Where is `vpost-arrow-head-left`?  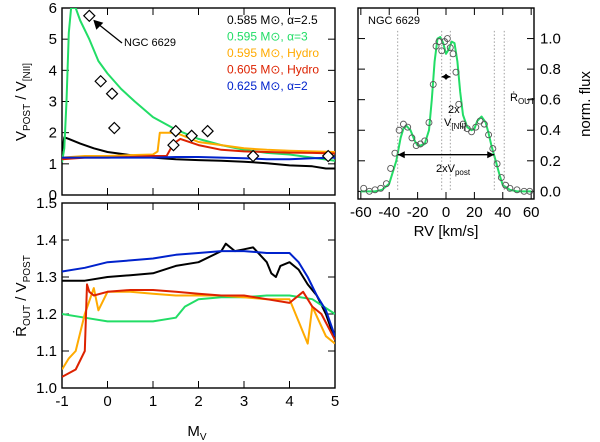 vpost-arrow-head-left is located at coordinates (401, 155).